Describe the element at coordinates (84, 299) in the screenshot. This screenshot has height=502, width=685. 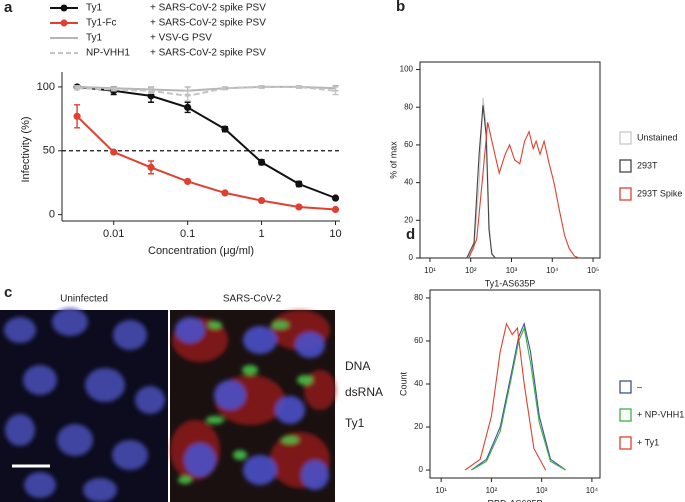
I see `image-title: Uninfected` at that location.